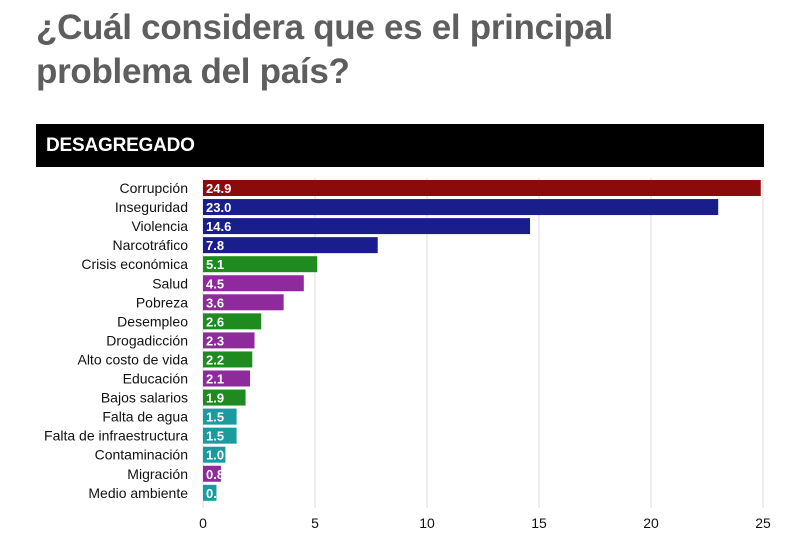 This screenshot has height=542, width=800. I want to click on data-label: 2.6, so click(215, 321).